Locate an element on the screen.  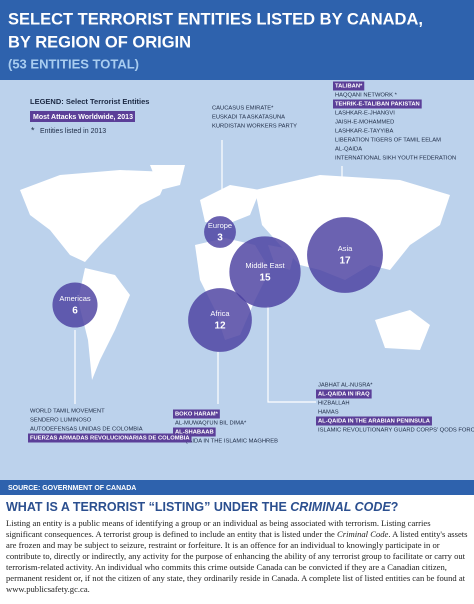
entity-name: JAISH-E-MOHAMMED is located at coordinates (364, 123).